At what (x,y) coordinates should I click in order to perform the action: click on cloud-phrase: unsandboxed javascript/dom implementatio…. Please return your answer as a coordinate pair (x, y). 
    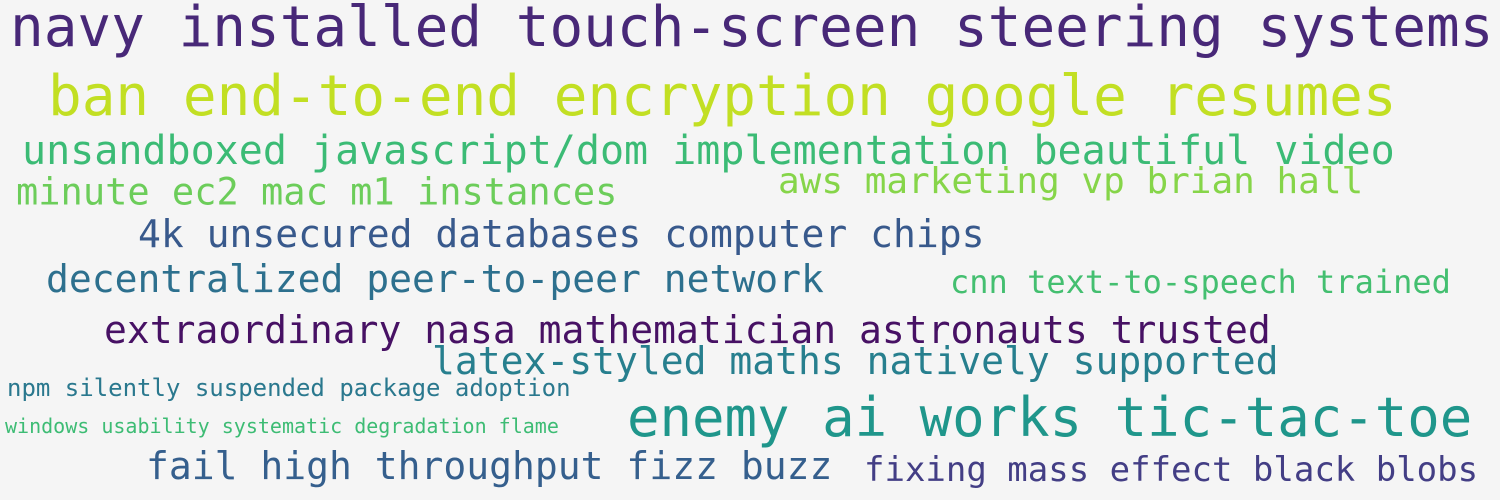
    Looking at the image, I should click on (708, 151).